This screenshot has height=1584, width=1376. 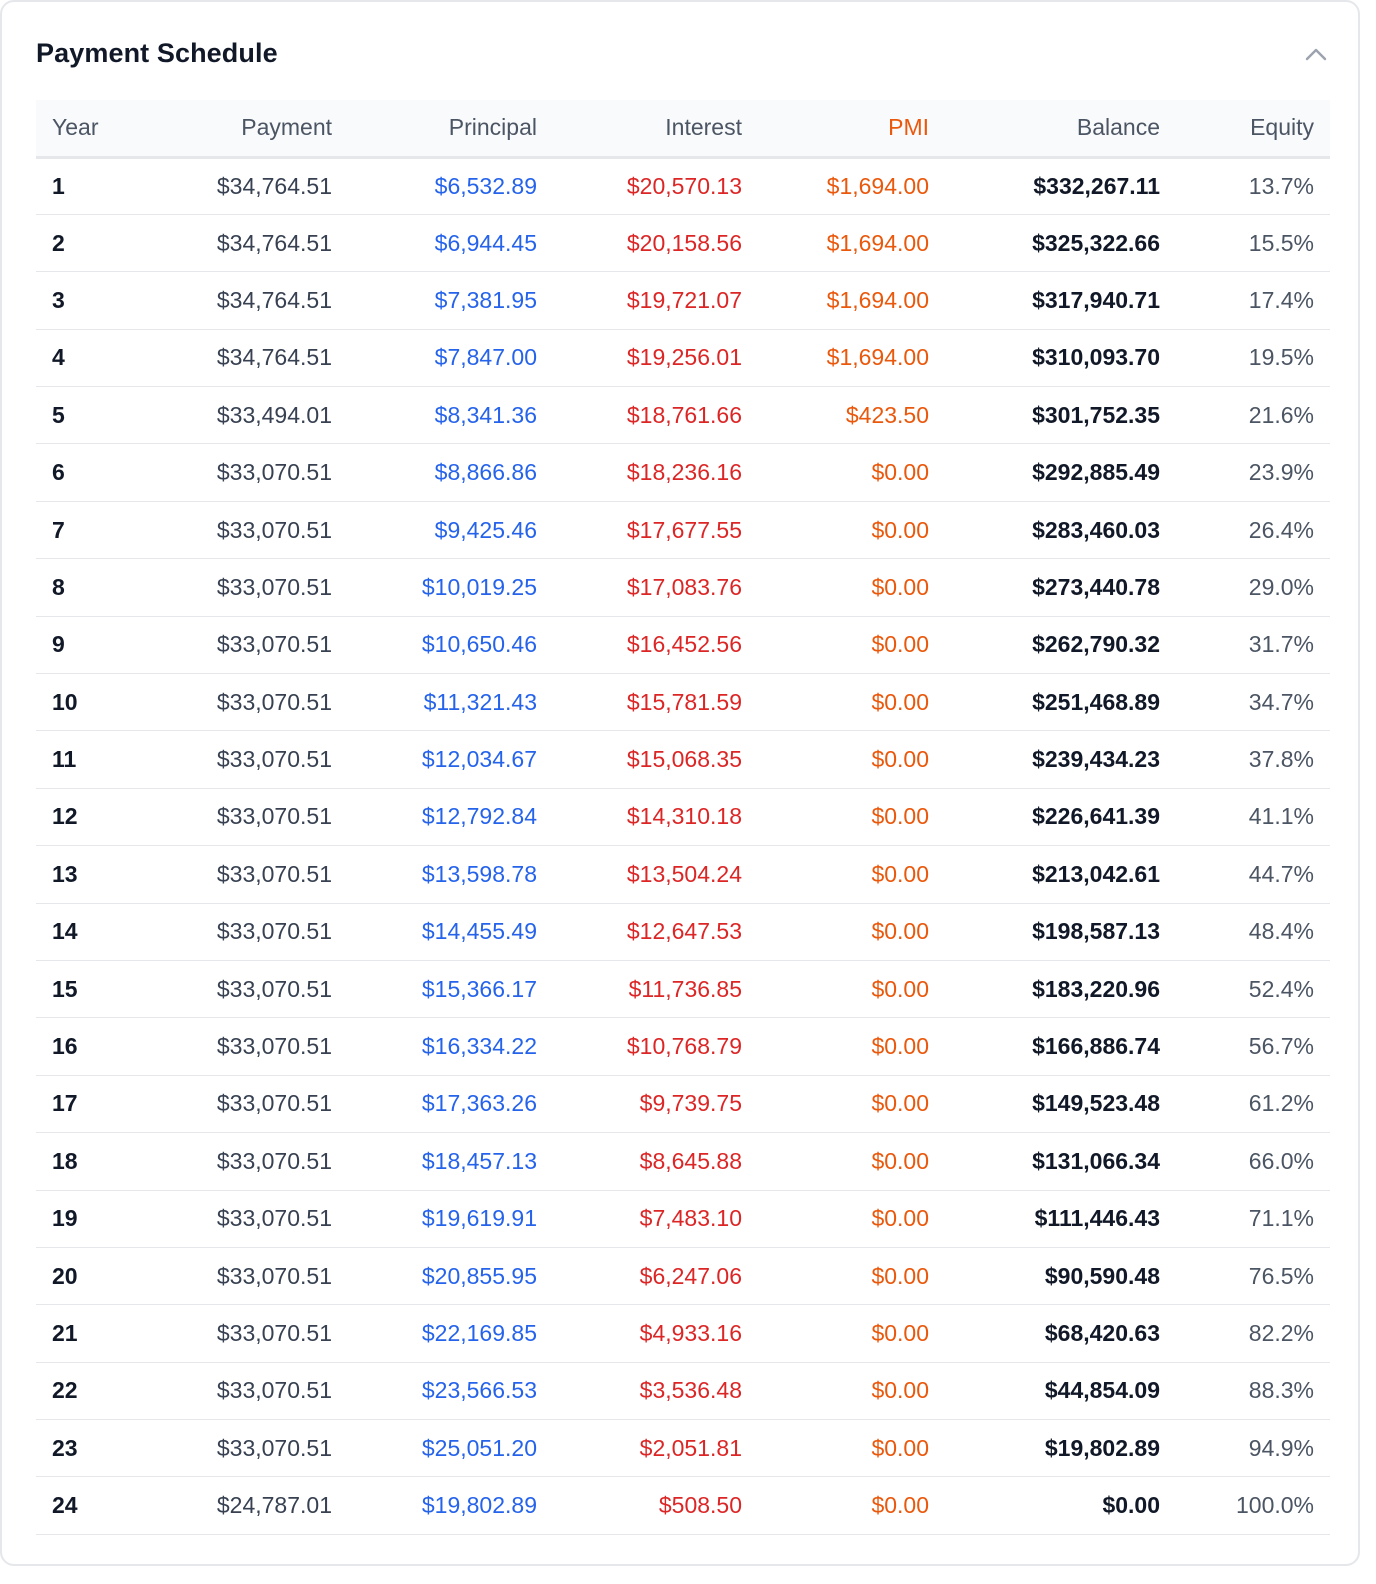 What do you see at coordinates (1253, 129) in the screenshot?
I see `header-equity: Equity` at bounding box center [1253, 129].